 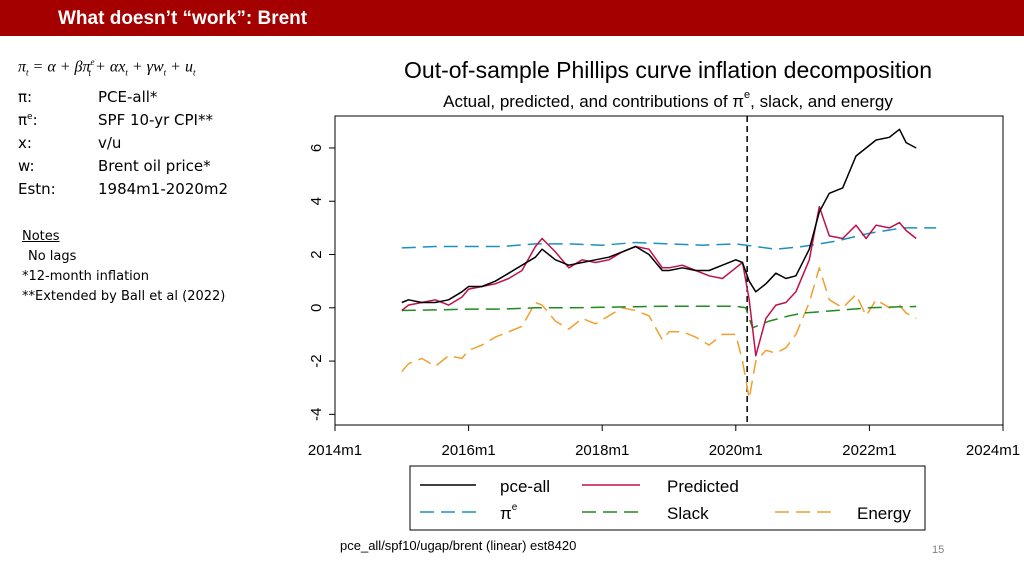 I want to click on series-line-energy, so click(x=659, y=333).